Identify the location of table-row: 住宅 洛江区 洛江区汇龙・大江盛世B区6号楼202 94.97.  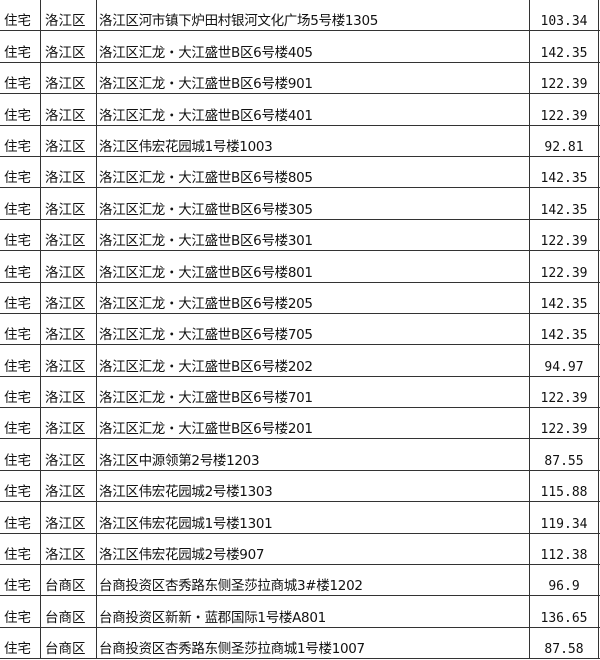
(300, 361).